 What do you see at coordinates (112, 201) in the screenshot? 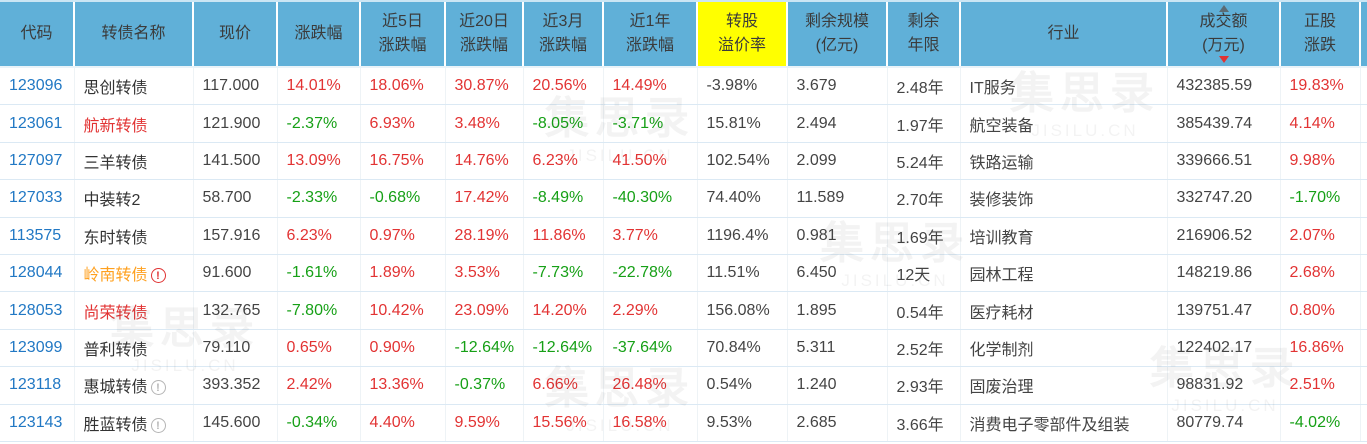
I see `bond-name-link: 中装转2` at bounding box center [112, 201].